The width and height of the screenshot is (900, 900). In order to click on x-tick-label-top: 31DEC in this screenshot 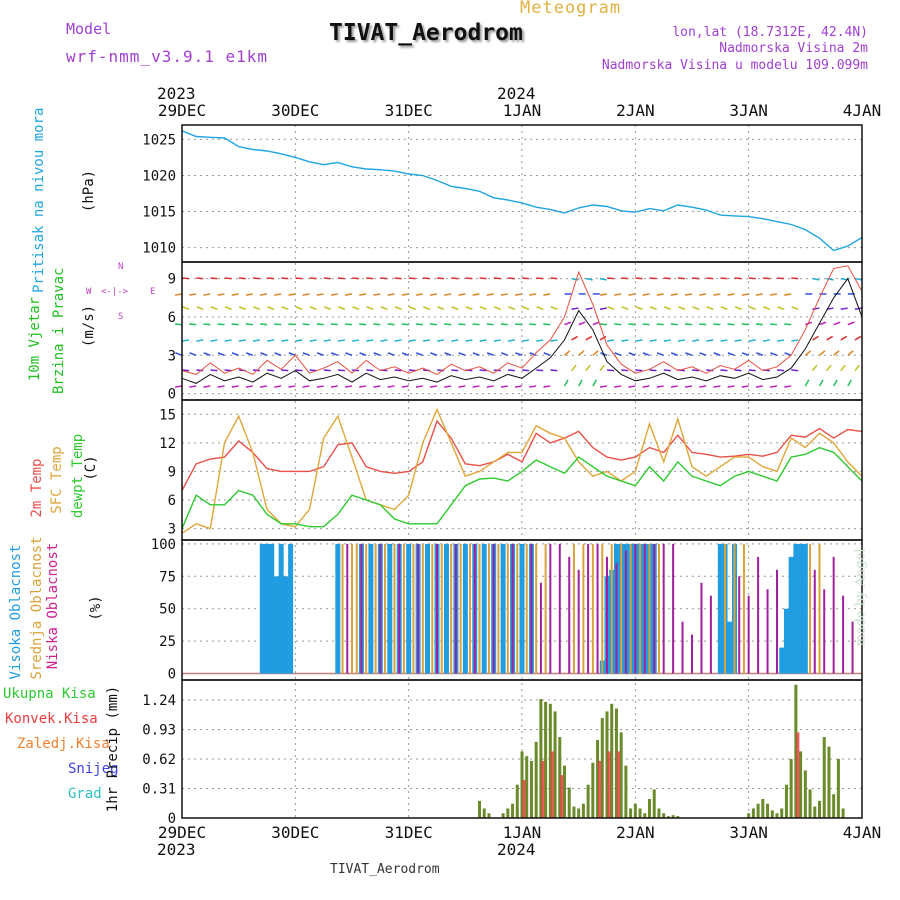, I will do `click(409, 110)`.